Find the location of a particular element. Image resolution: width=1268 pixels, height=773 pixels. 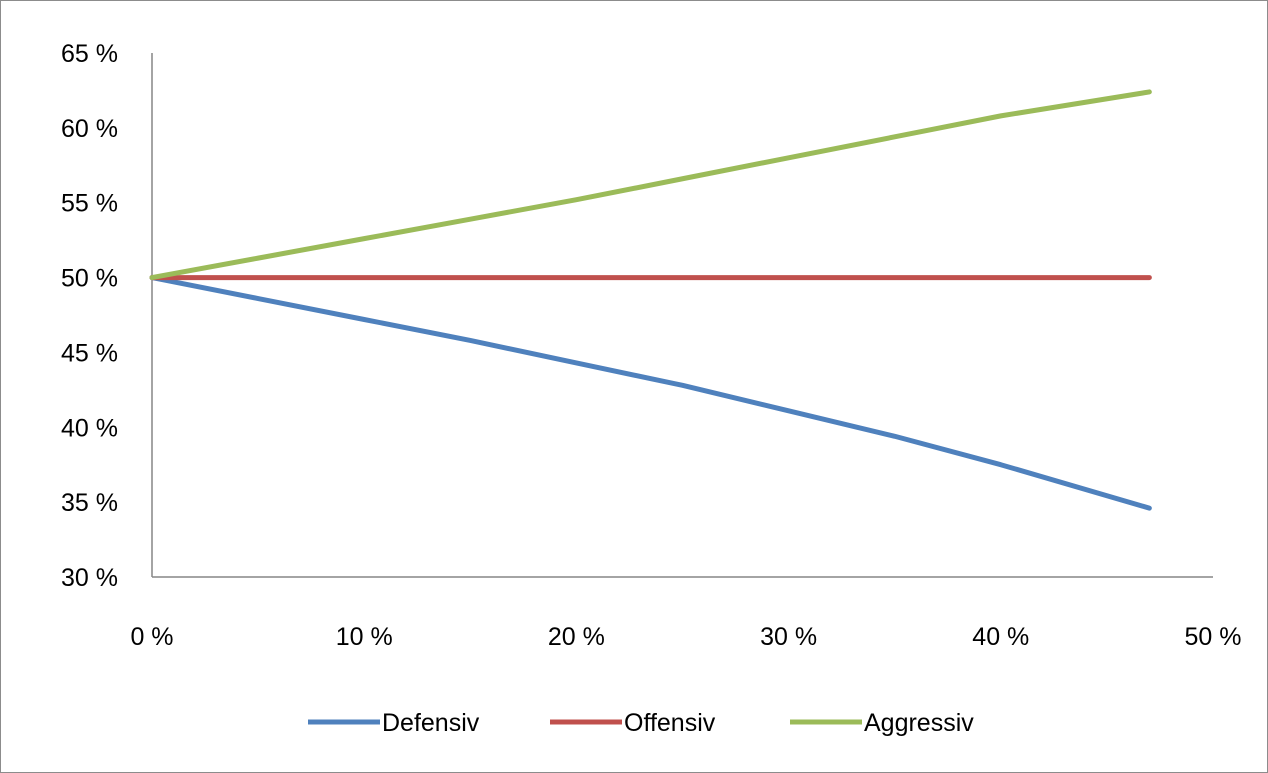

legend-item-offensiv: Offensiv is located at coordinates (633, 723).